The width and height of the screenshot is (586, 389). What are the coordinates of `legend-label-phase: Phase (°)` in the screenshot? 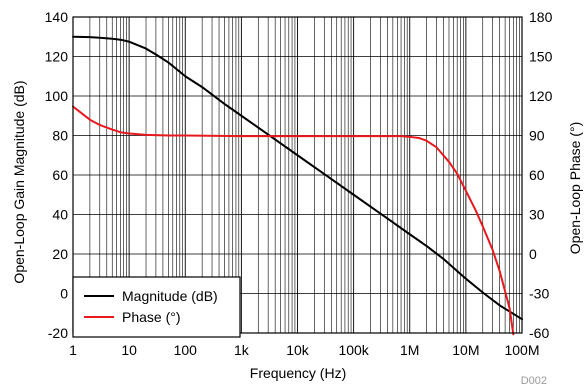 It's located at (151, 317).